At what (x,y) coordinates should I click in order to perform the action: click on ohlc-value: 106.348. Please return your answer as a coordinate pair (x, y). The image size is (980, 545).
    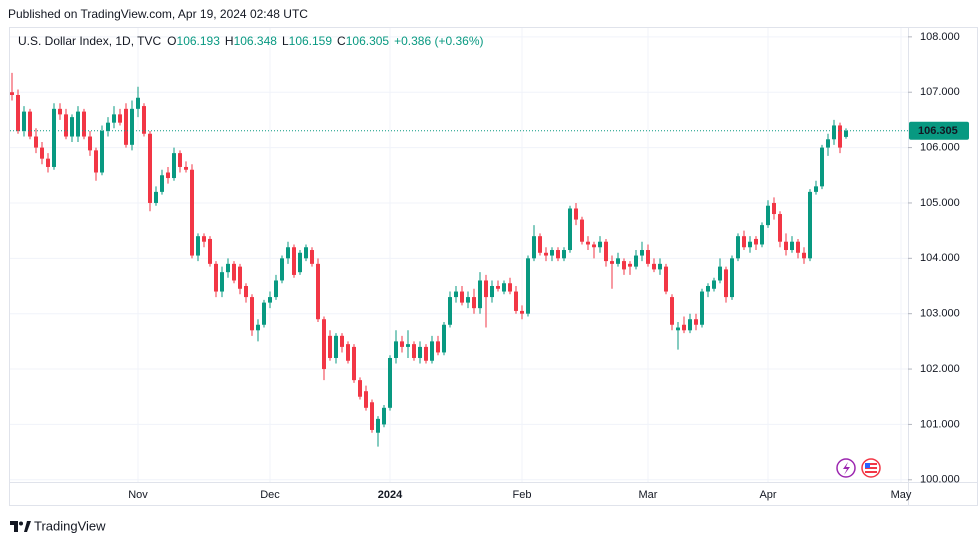
    Looking at the image, I should click on (256, 41).